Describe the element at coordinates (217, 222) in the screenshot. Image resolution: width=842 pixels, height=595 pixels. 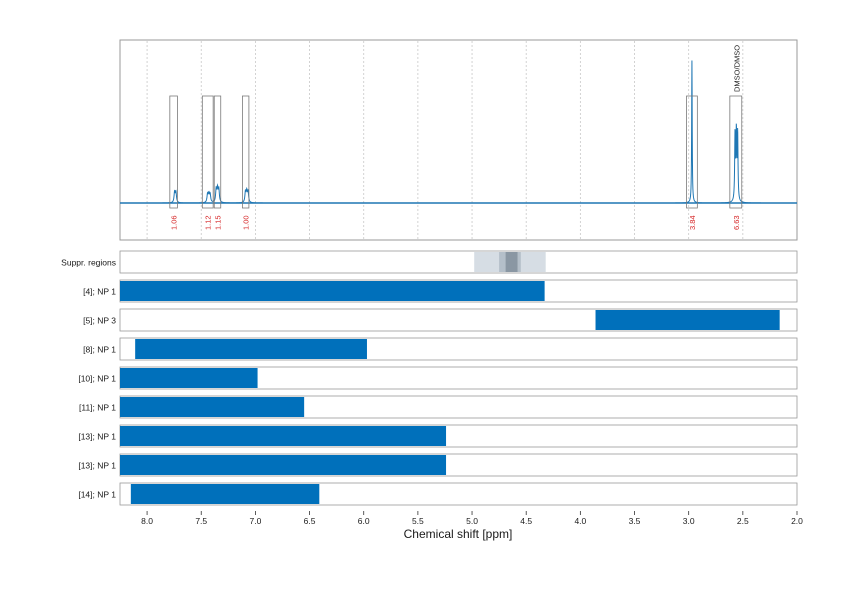
I see `integral-label: 1.15` at that location.